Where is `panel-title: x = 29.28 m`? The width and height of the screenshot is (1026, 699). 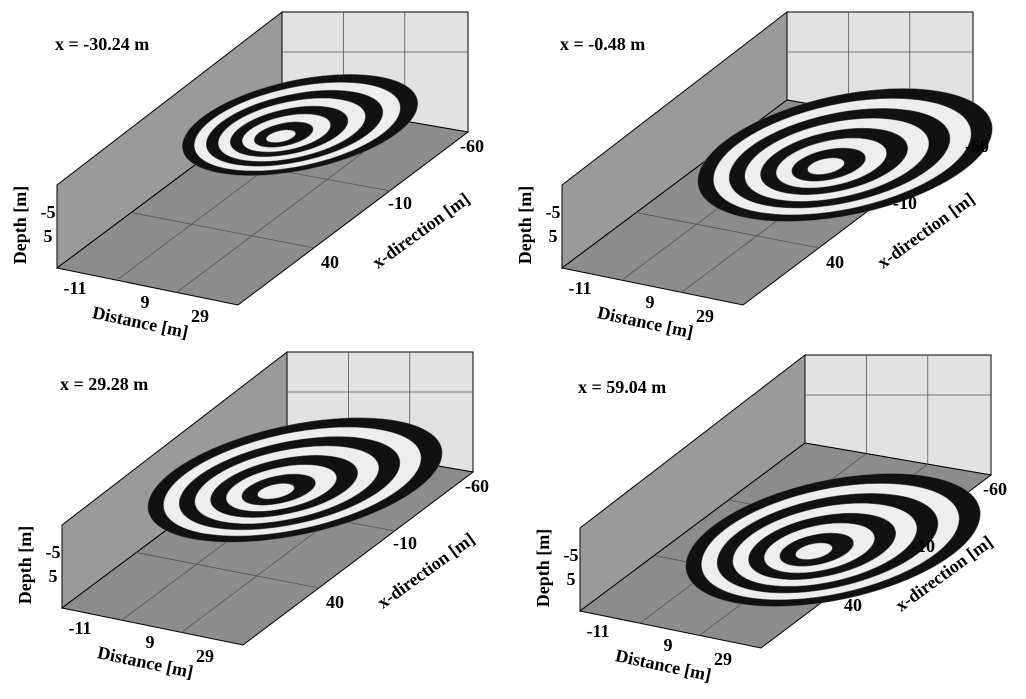 panel-title: x = 29.28 m is located at coordinates (104, 384).